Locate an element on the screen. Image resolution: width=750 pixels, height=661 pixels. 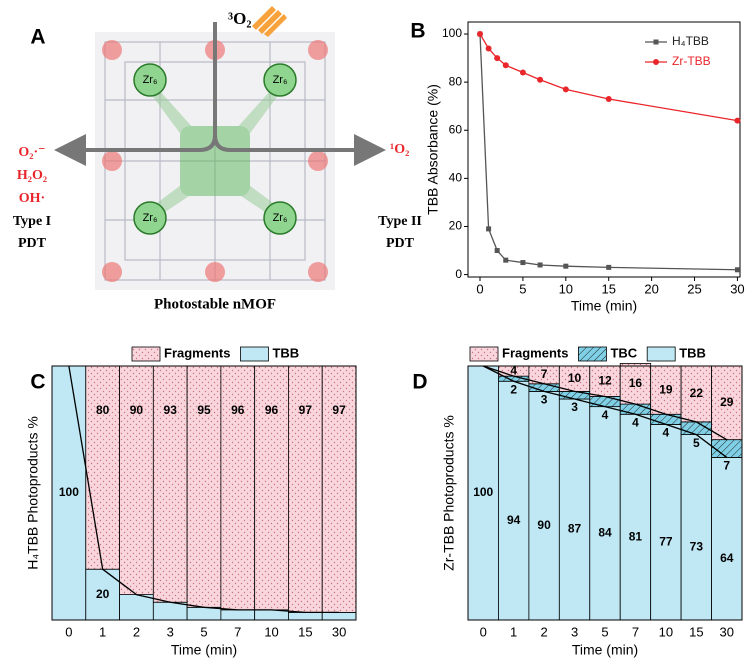
value-label: 4 is located at coordinates (513, 370).